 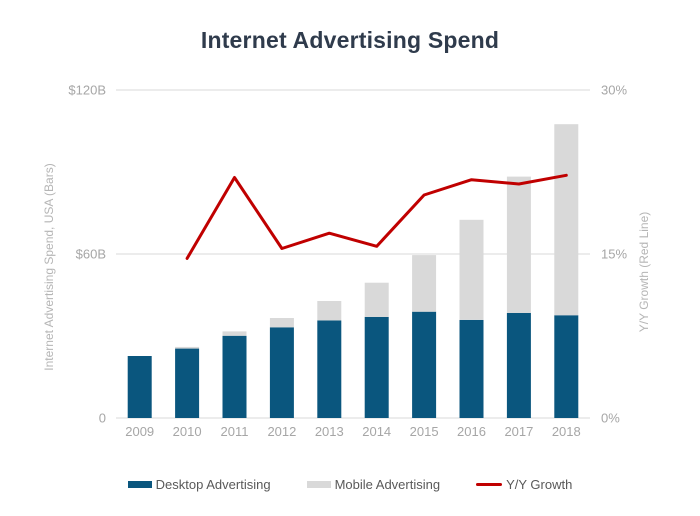 I want to click on bar-desktop-2014, so click(x=376, y=367).